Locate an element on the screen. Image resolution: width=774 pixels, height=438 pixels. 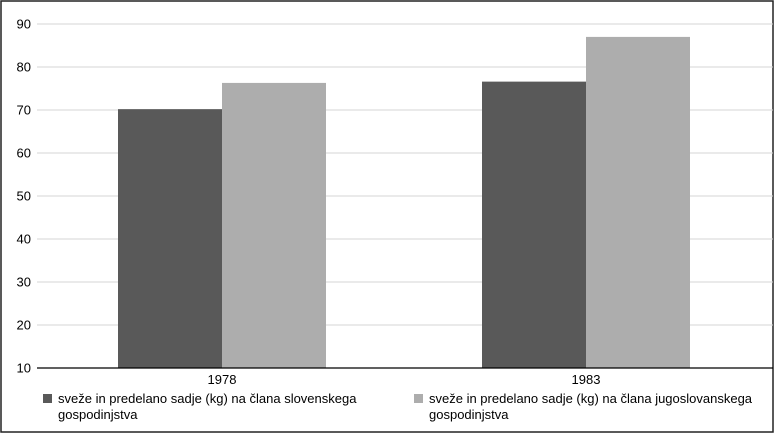
x-category-label: 1978 is located at coordinates (222, 379).